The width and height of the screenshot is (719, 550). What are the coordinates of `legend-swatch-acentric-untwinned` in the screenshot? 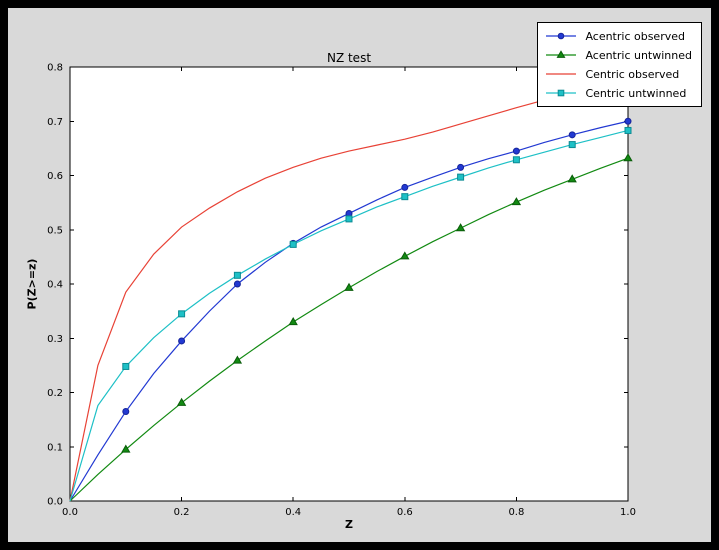 It's located at (561, 54).